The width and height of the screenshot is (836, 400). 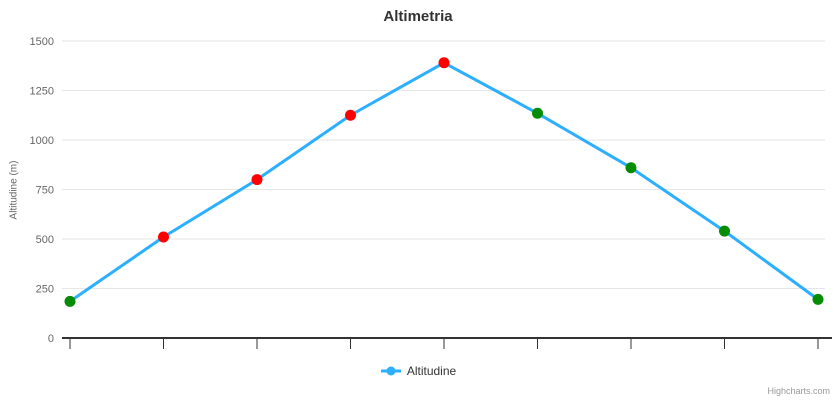 What do you see at coordinates (42, 141) in the screenshot?
I see `y-axis-tick-label: 1000` at bounding box center [42, 141].